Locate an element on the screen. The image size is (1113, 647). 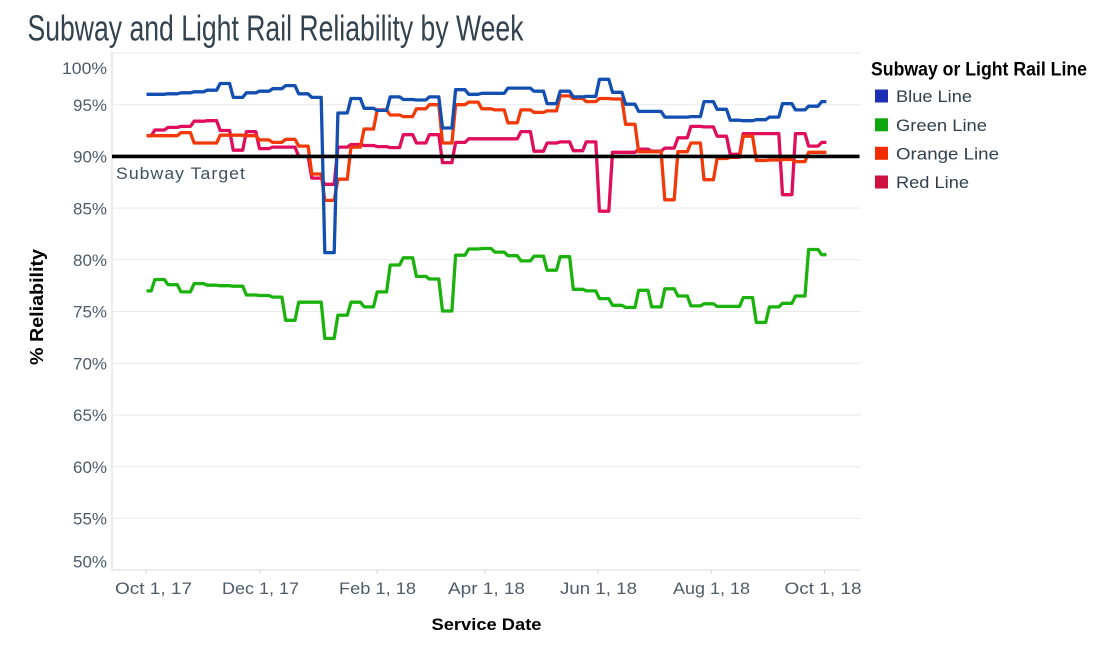
svg-text: Service Date is located at coordinates (487, 624).